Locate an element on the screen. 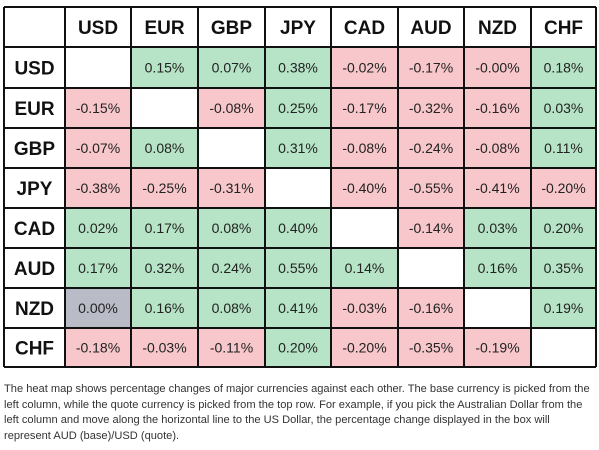 This screenshot has width=599, height=450. heatmap-cell-nzd-usd is located at coordinates (98, 308).